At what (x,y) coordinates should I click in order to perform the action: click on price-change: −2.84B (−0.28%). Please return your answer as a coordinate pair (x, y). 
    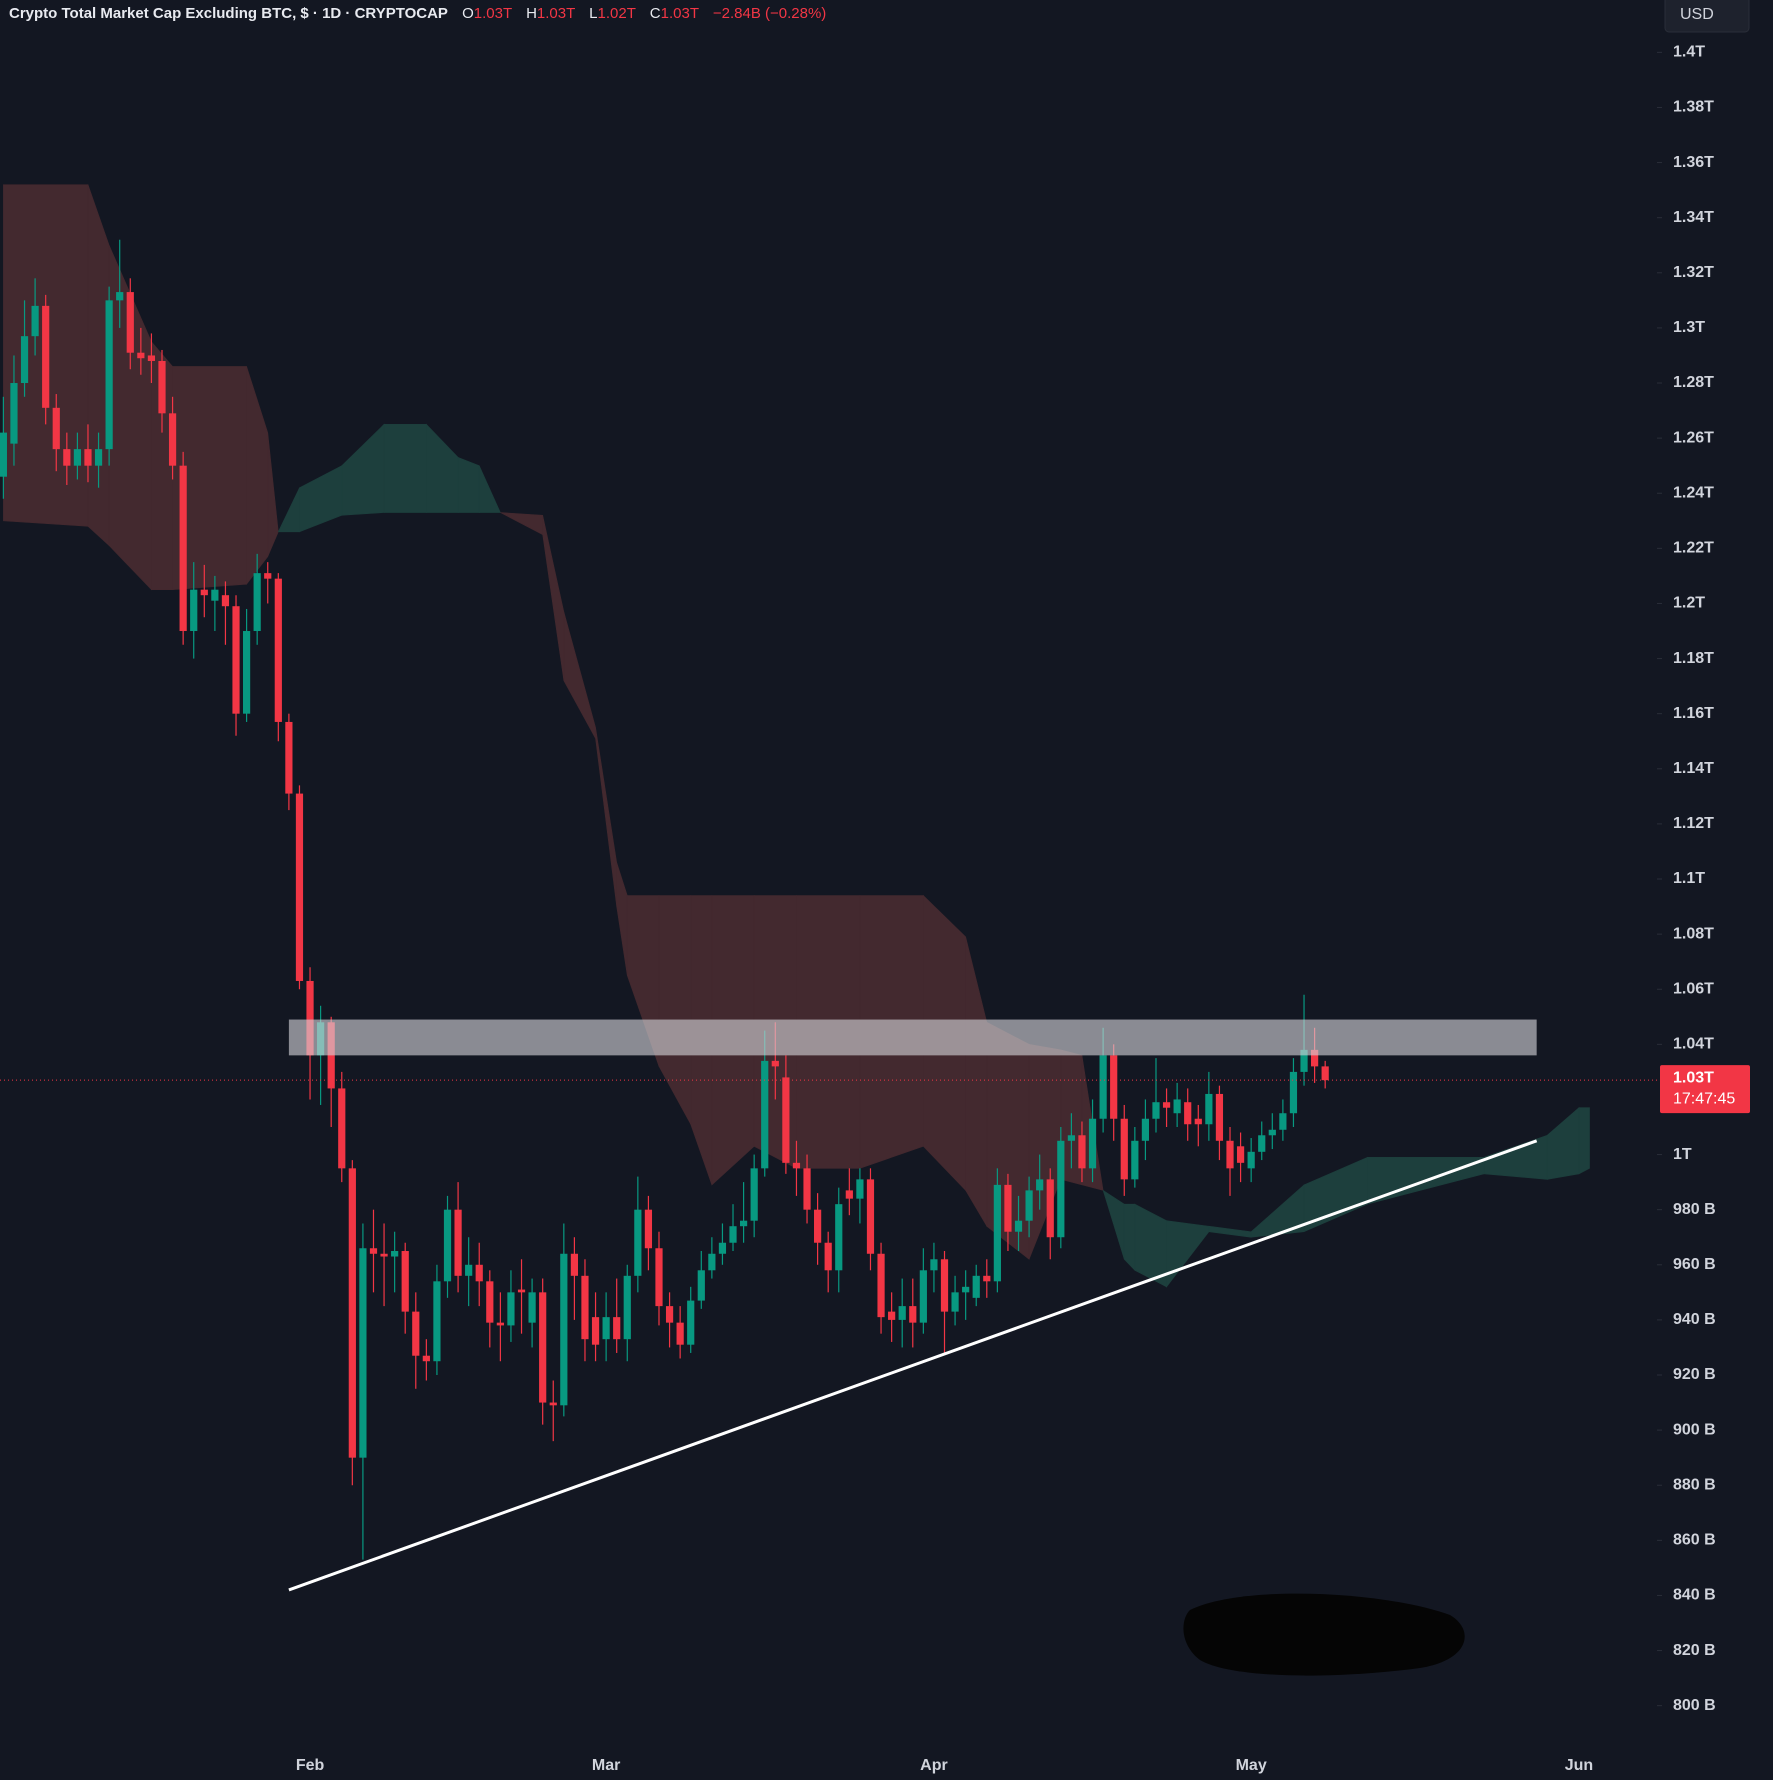
    Looking at the image, I should click on (769, 13).